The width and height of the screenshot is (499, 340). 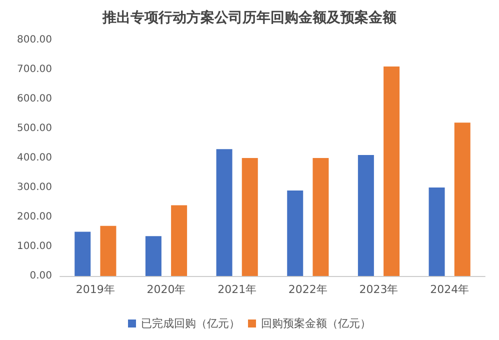 I want to click on x-tick-label: 2020年, so click(x=166, y=289).